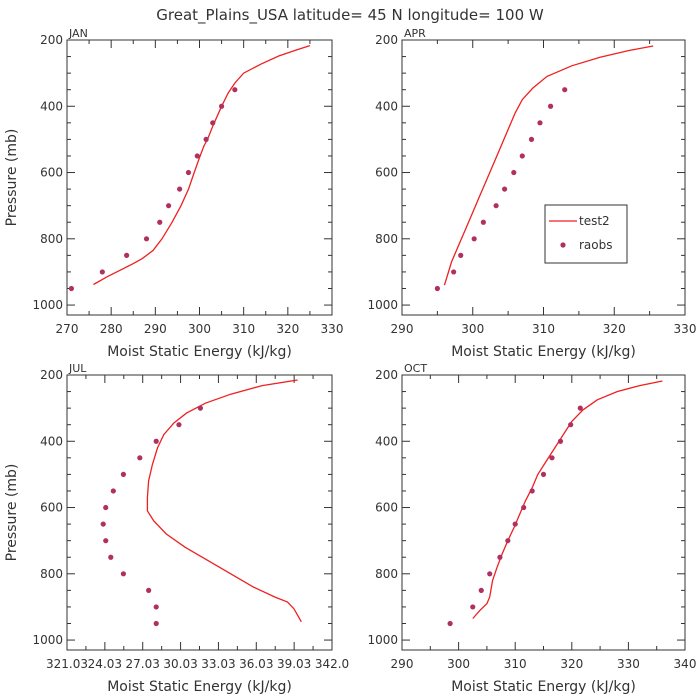 This screenshot has width=700, height=700. Describe the element at coordinates (105, 664) in the screenshot. I see `x-tick-label: 24.03` at that location.